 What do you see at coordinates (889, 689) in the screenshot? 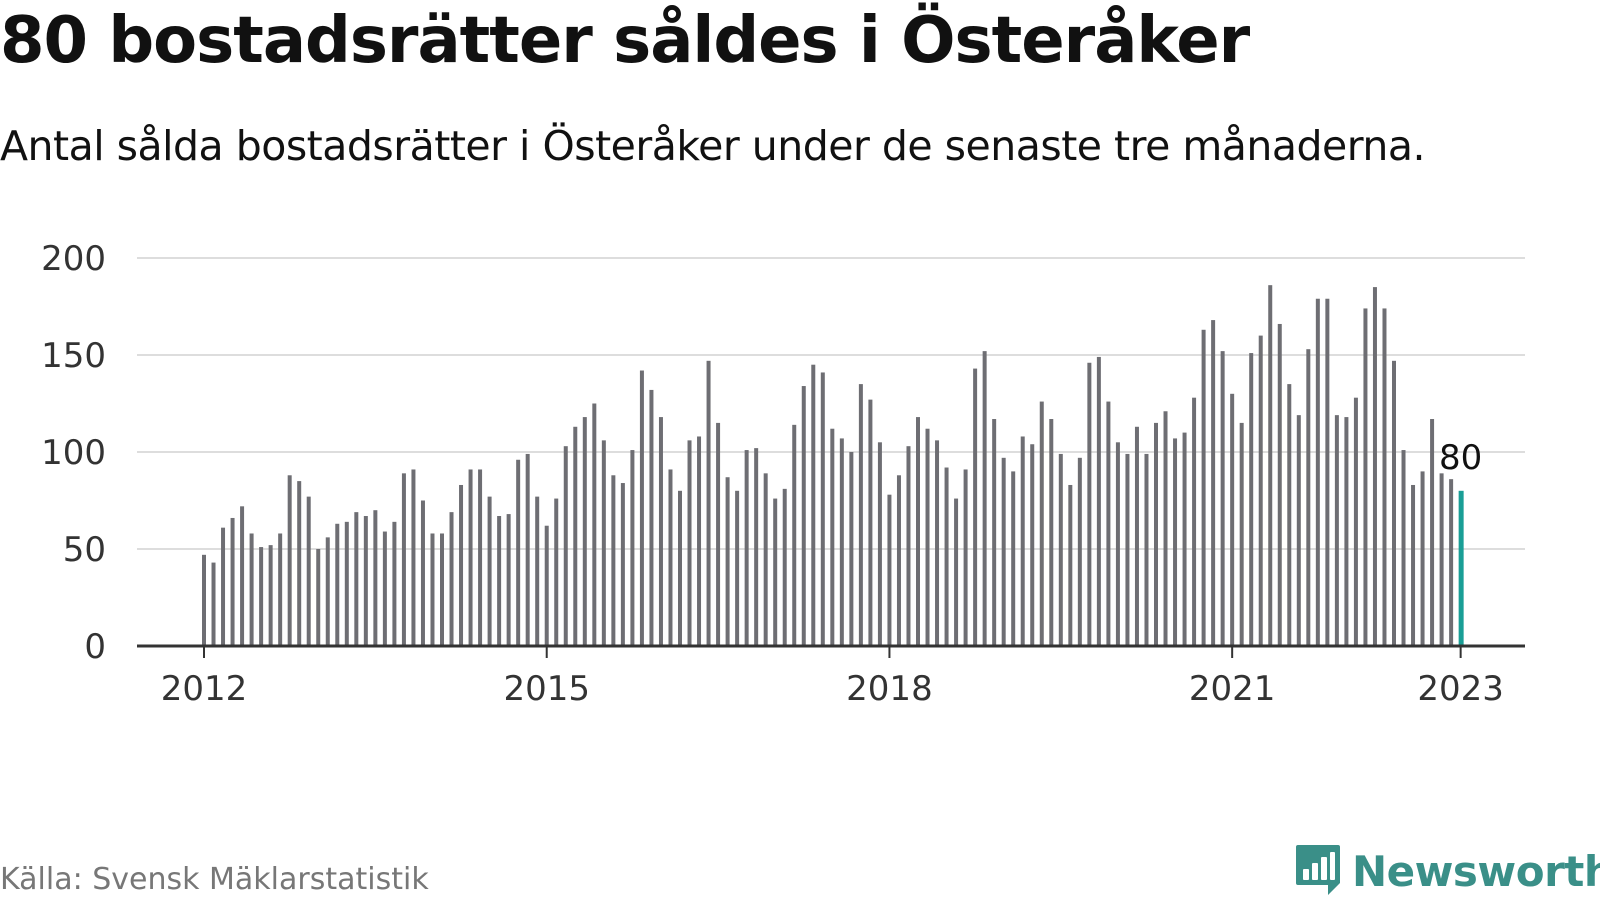
I see `x-tick-label: 2018` at bounding box center [889, 689].